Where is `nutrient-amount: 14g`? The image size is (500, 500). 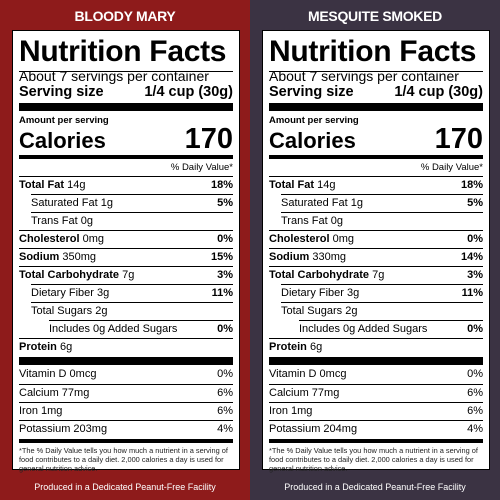 nutrient-amount: 14g is located at coordinates (326, 185).